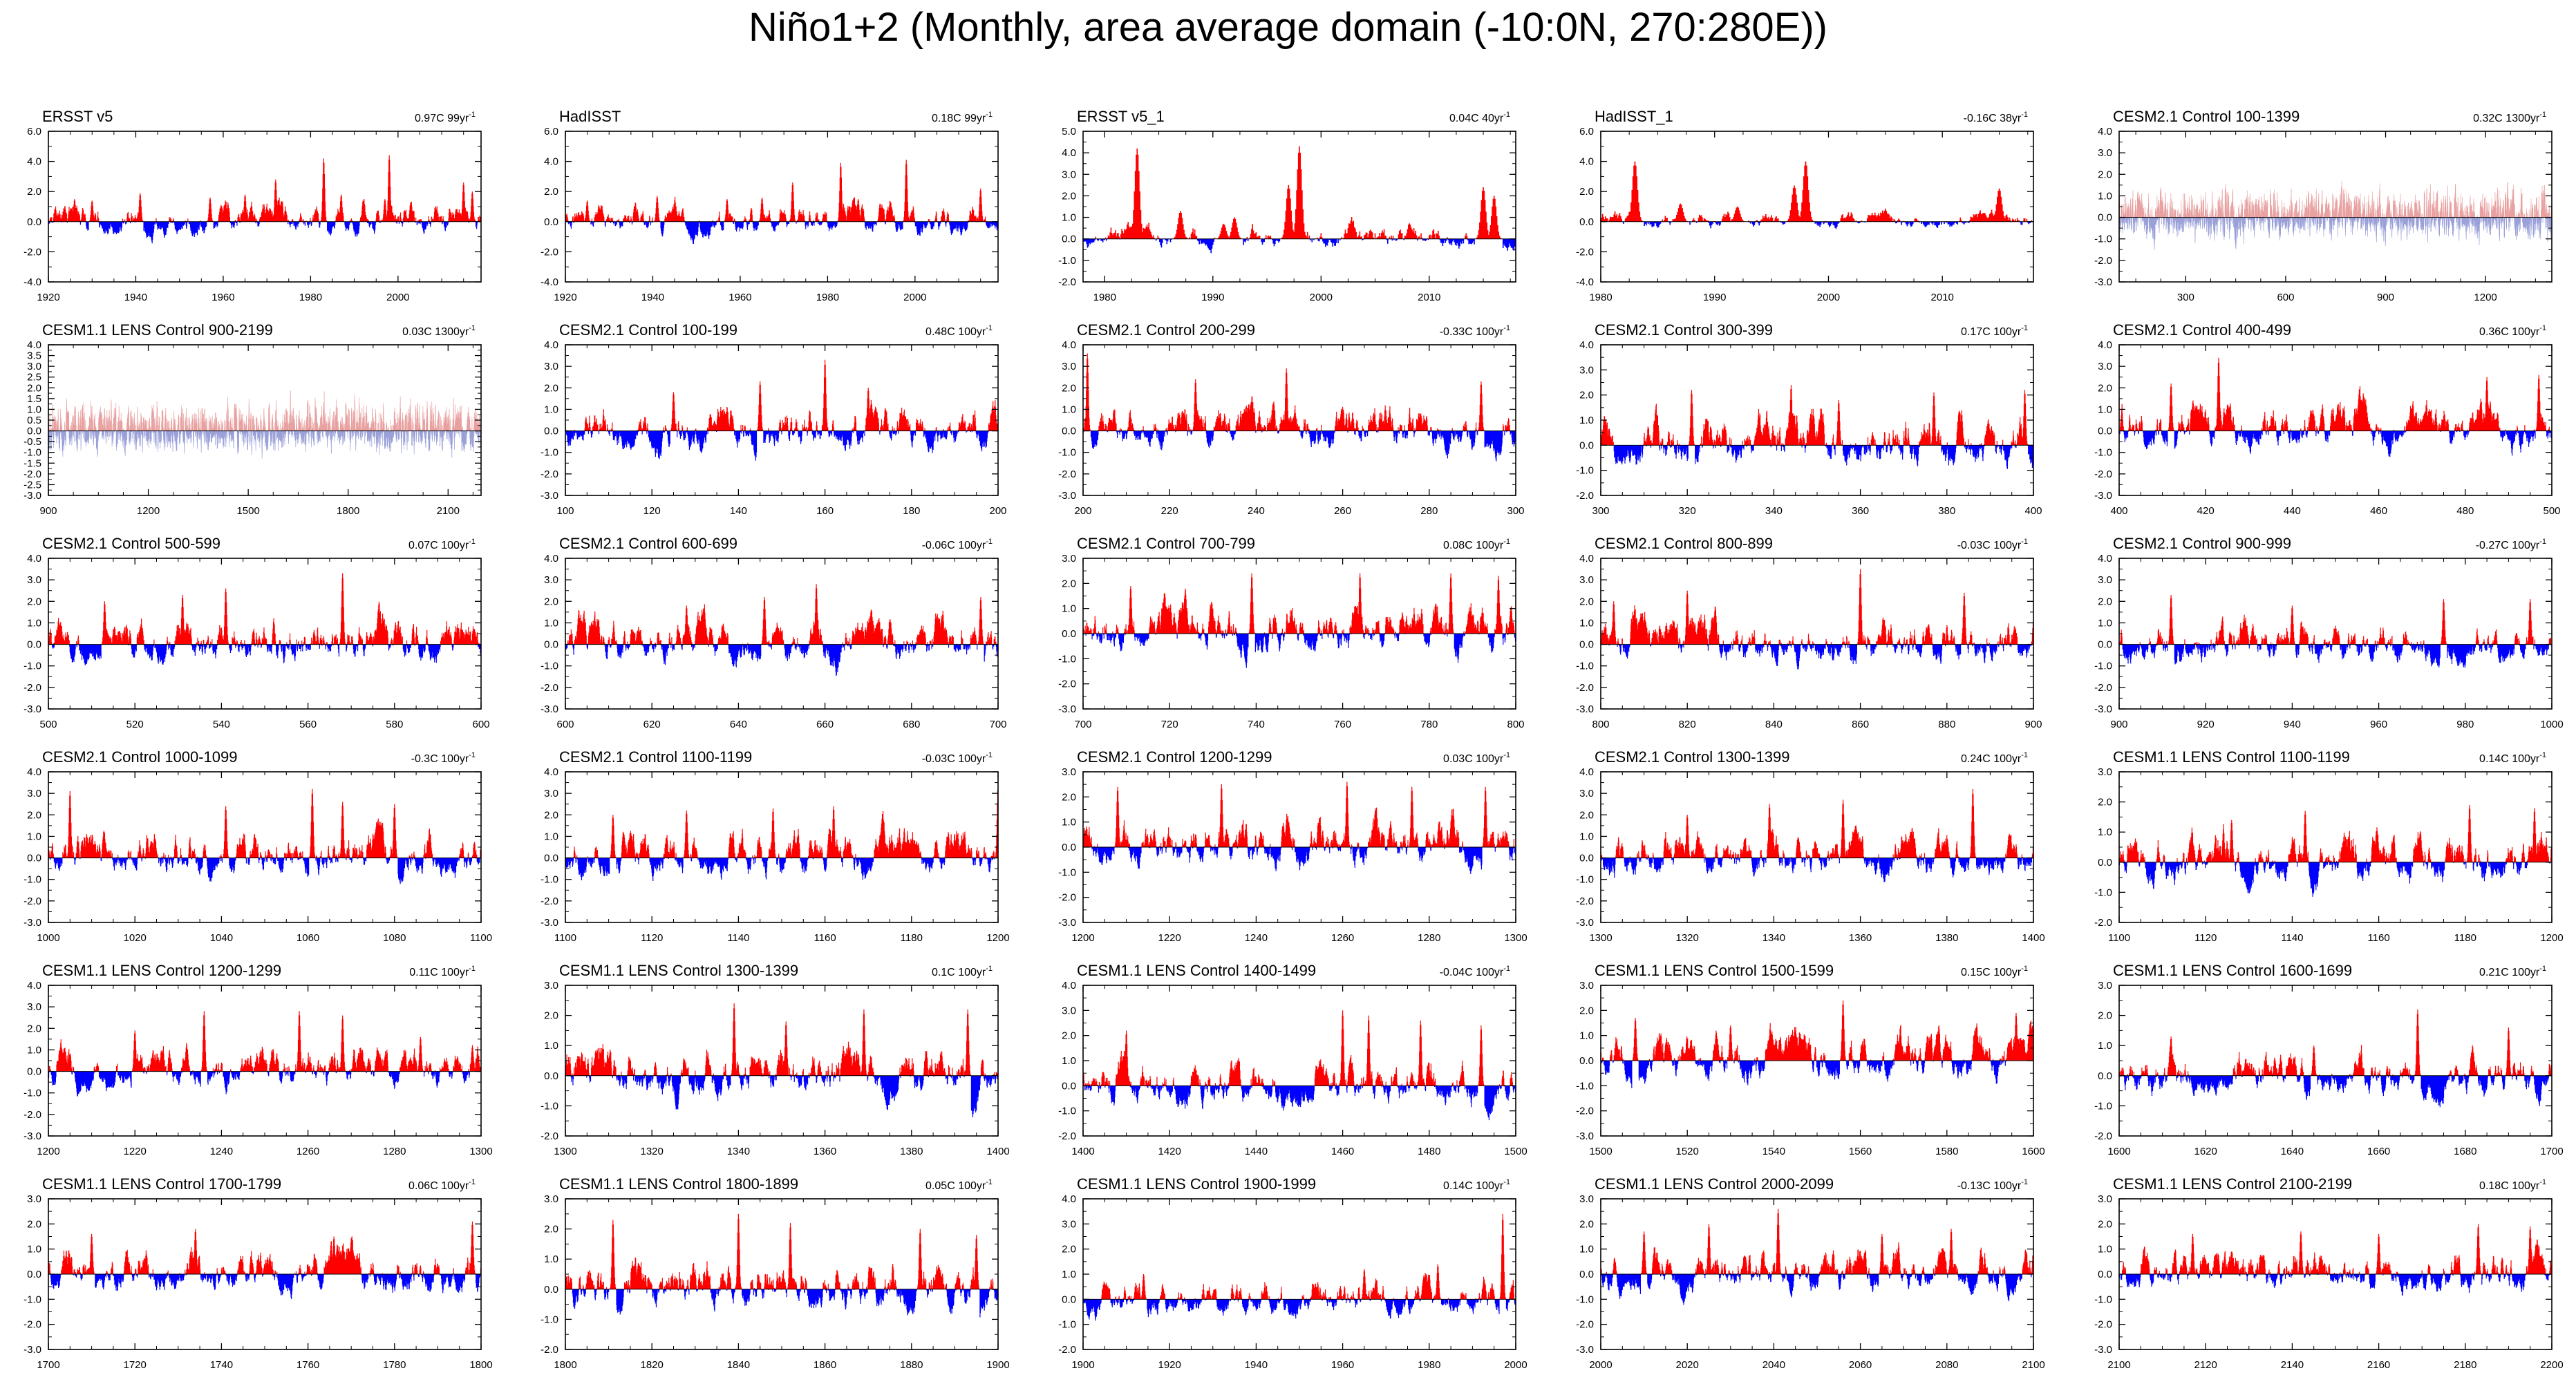 This screenshot has height=1393, width=2576. I want to click on trend-label: 0.03C 100yr-1, so click(1476, 758).